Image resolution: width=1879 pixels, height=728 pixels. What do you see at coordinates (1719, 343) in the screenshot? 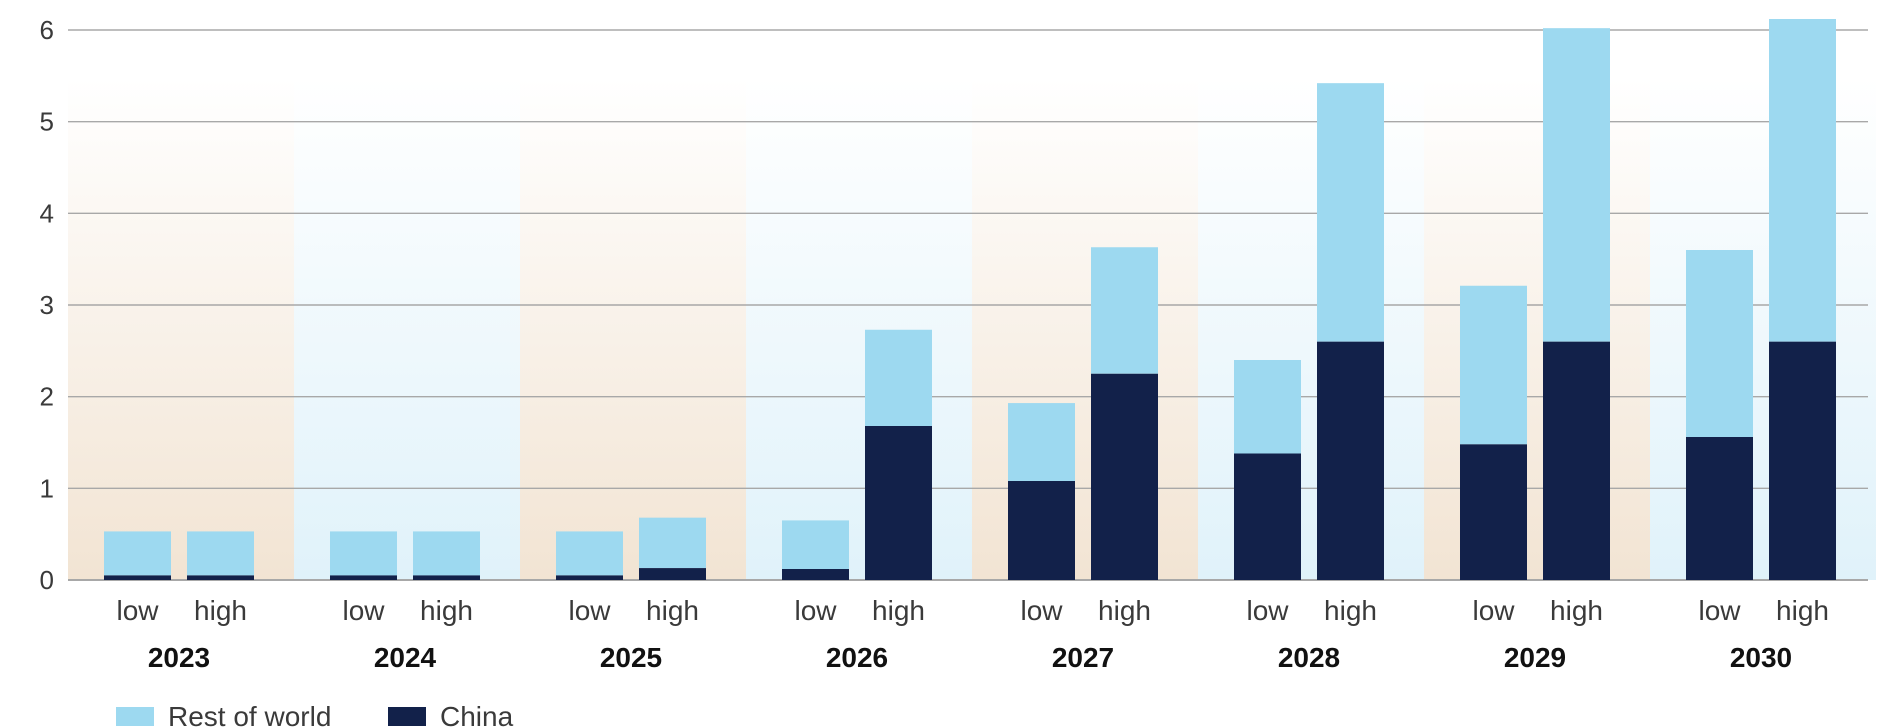
I see `bar-rest-of-world-2030-low` at bounding box center [1719, 343].